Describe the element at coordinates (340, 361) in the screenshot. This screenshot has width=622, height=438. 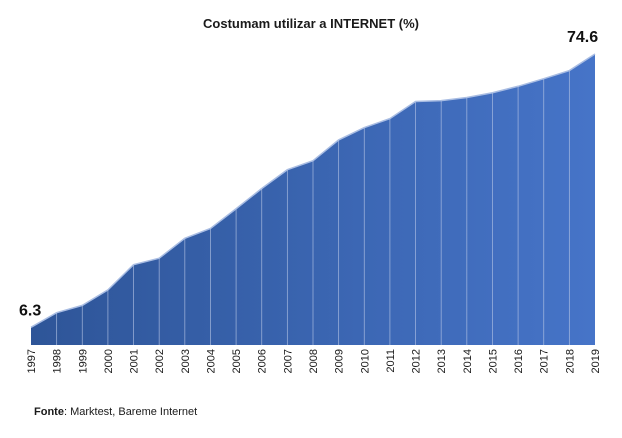
I see `x-tick-2009: 2009` at that location.